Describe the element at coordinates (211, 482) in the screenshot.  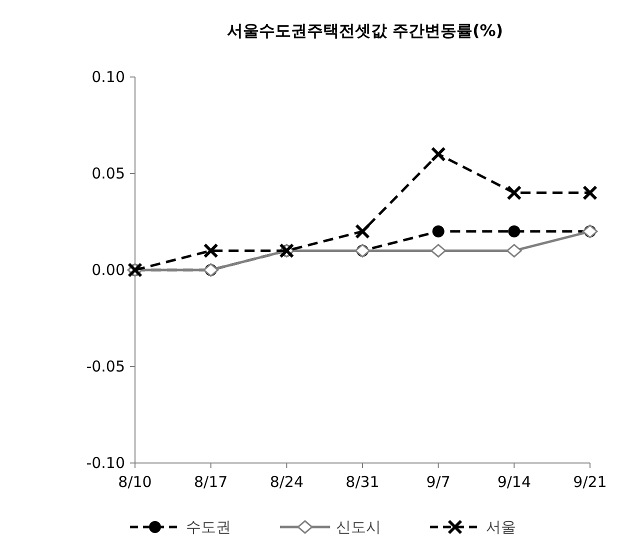
I see `x-tick-label: 8/17` at that location.